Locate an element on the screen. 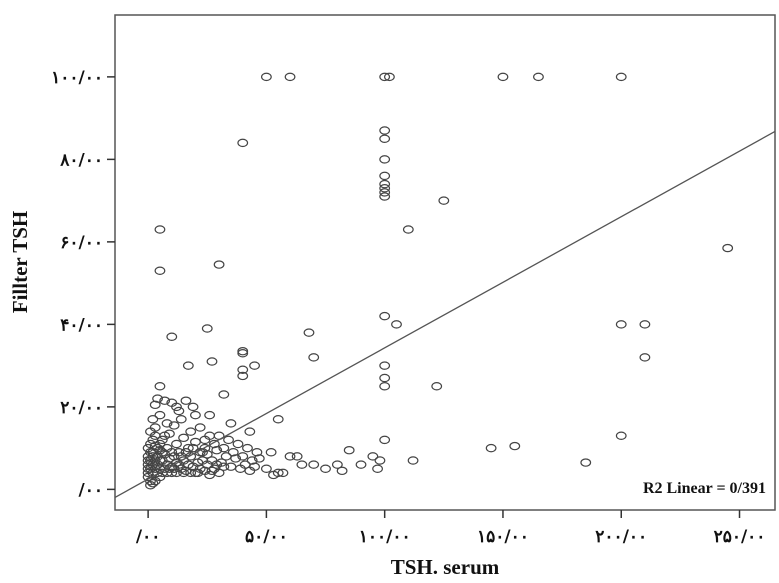  x-tick-label: ۱۰۰/۰۰ is located at coordinates (385, 537).